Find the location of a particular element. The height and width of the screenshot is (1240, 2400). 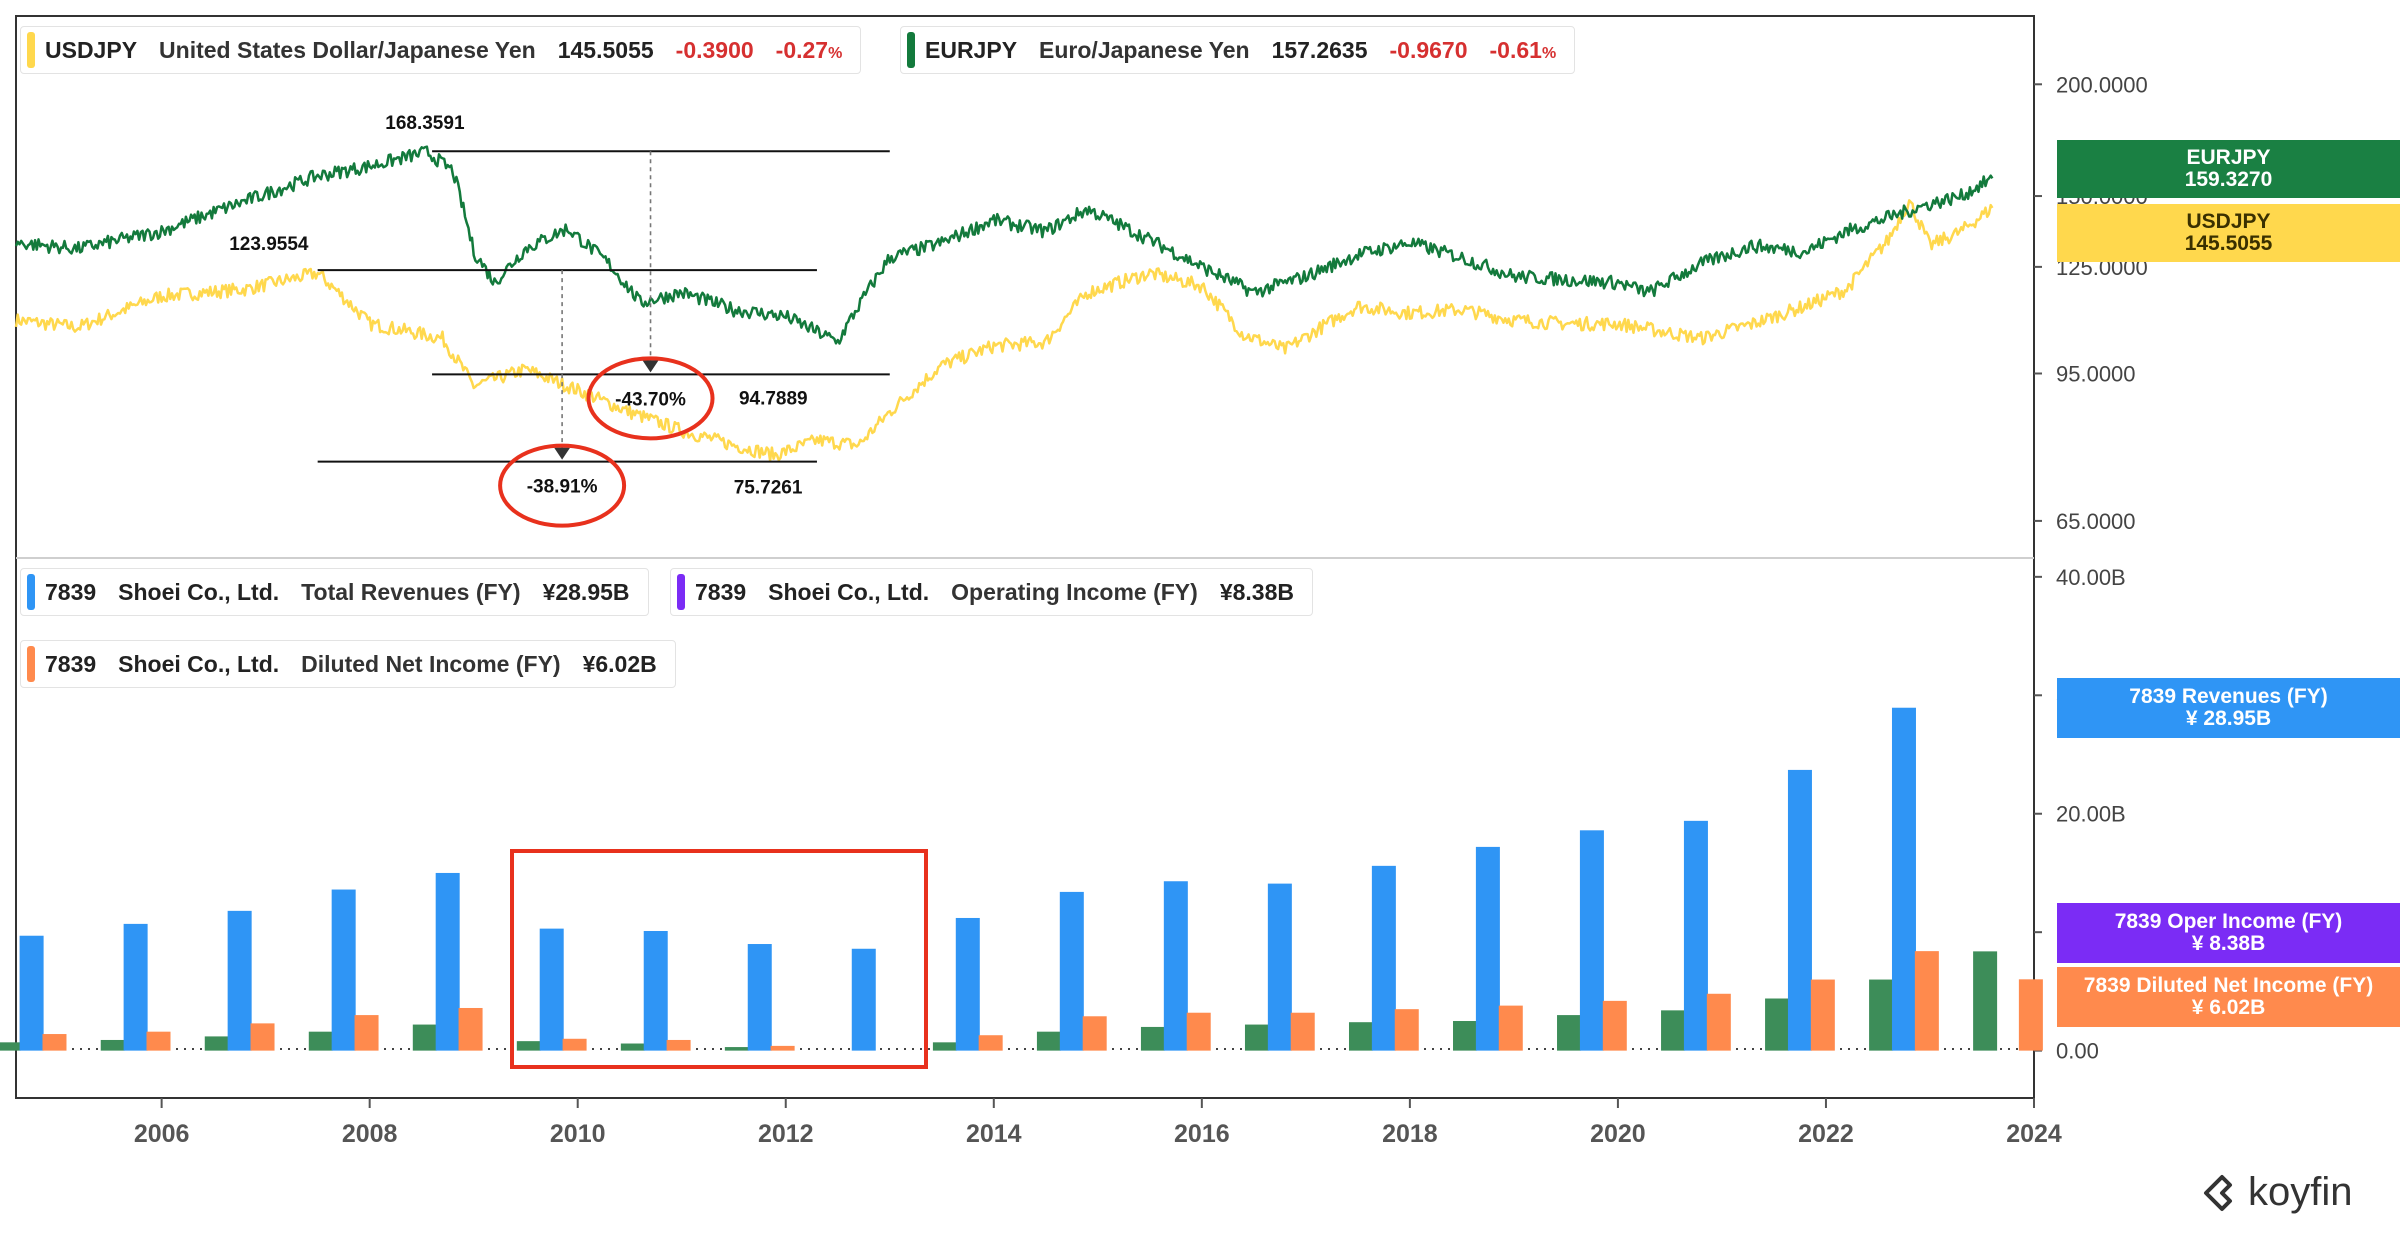

legend-metric: Operating Income (FY) is located at coordinates (1074, 591).